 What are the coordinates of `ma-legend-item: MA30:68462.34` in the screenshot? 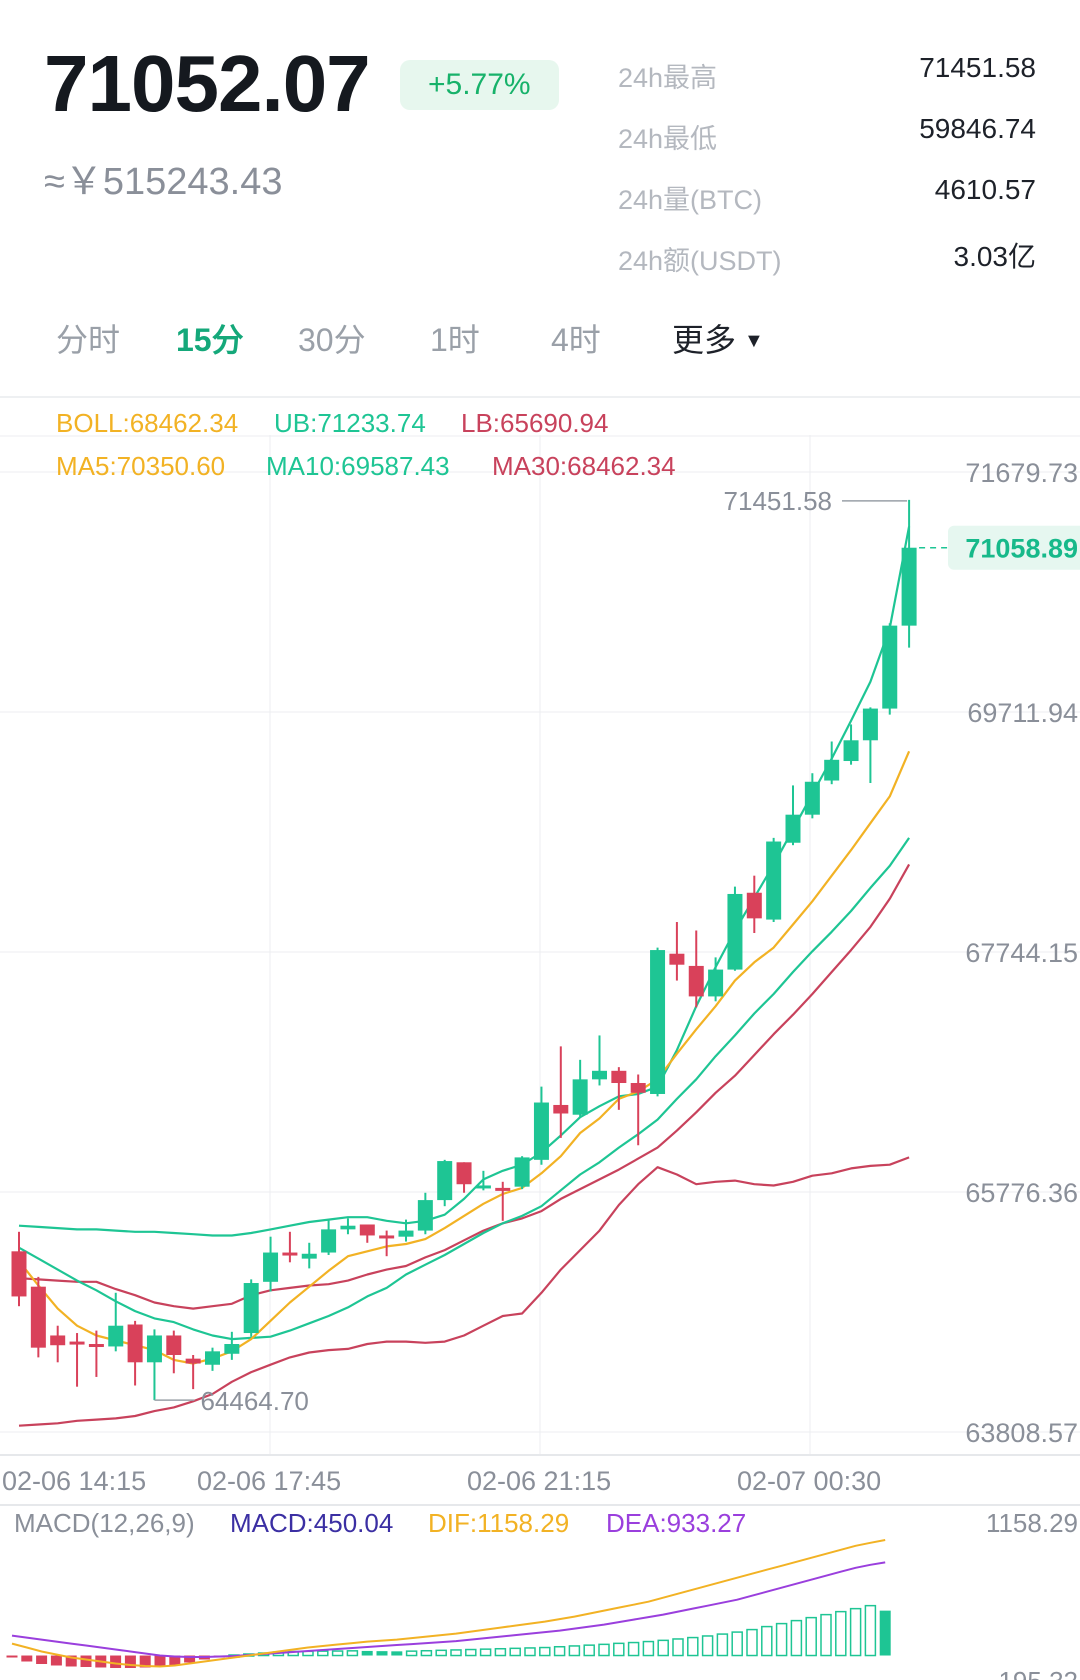 It's located at (584, 466).